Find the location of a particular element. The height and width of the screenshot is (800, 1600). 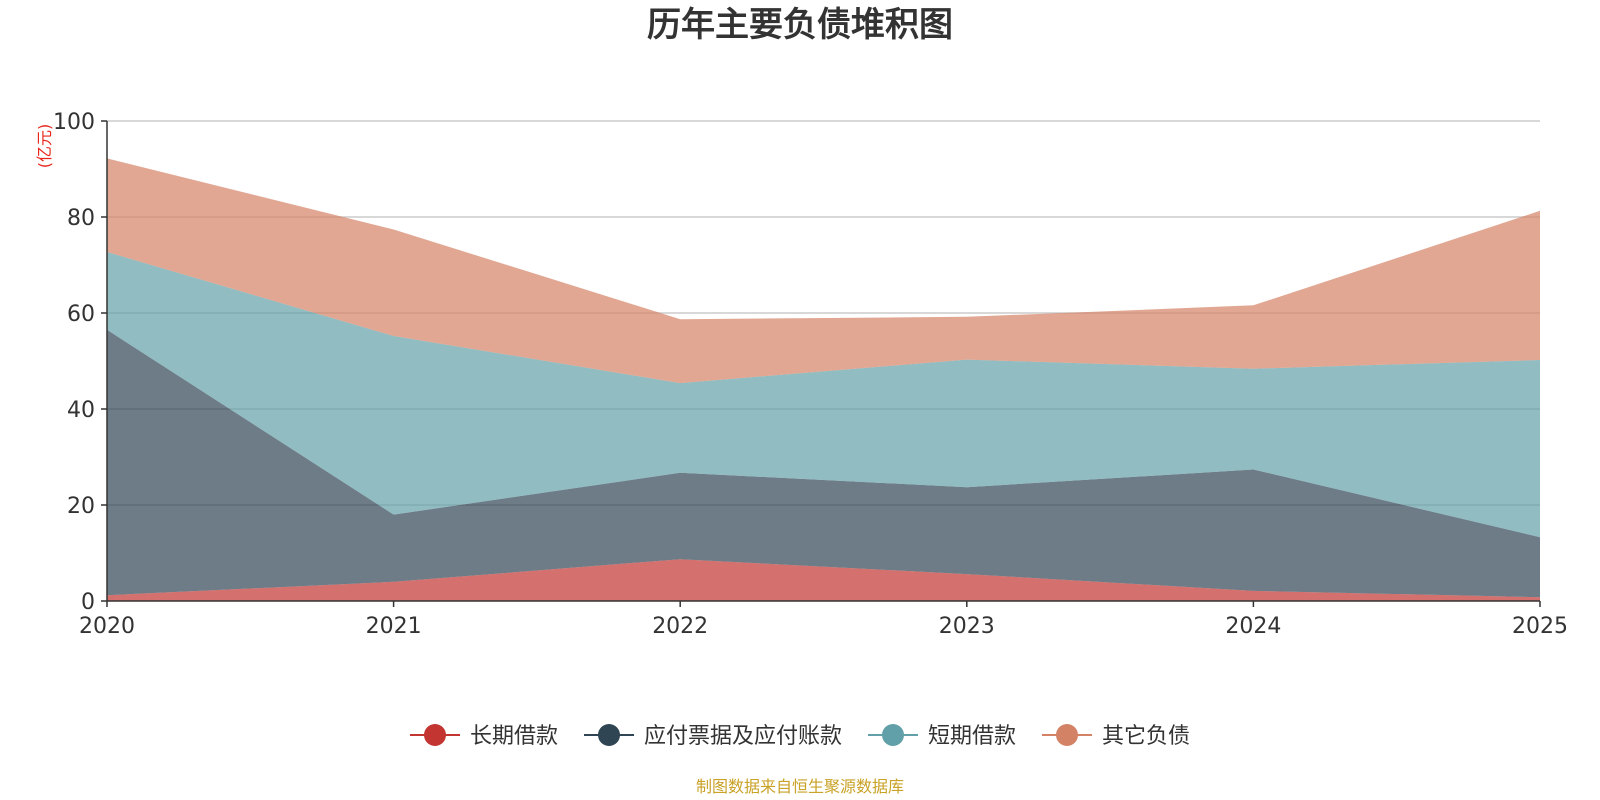

legend: 长期借款 应付票据及应付账款 短期借款 其它负债 is located at coordinates (800, 736).